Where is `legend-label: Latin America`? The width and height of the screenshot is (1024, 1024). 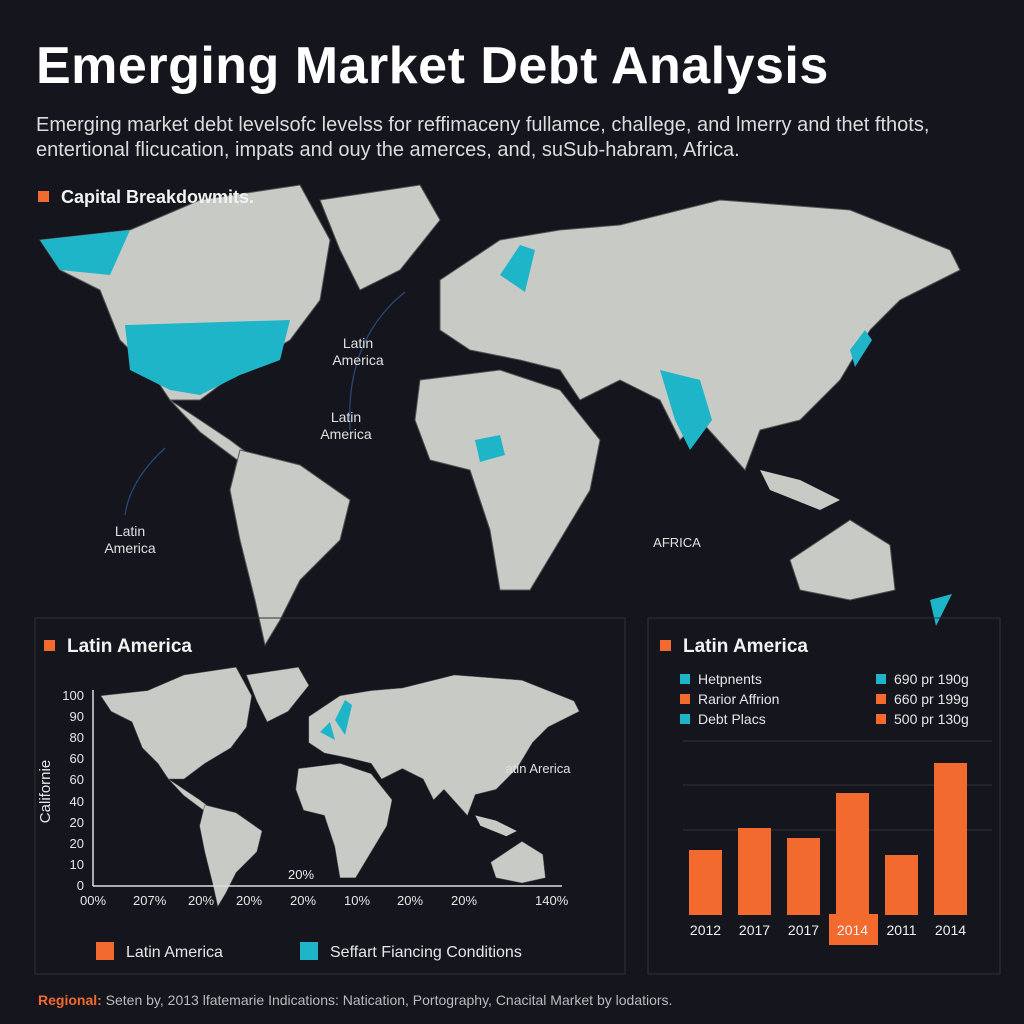 legend-label: Latin America is located at coordinates (174, 952).